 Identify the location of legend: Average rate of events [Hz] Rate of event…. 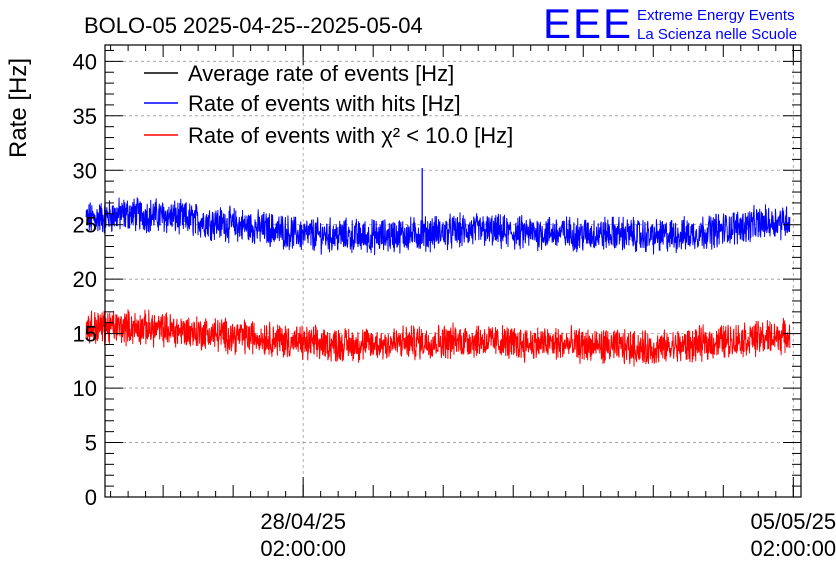
(328, 104).